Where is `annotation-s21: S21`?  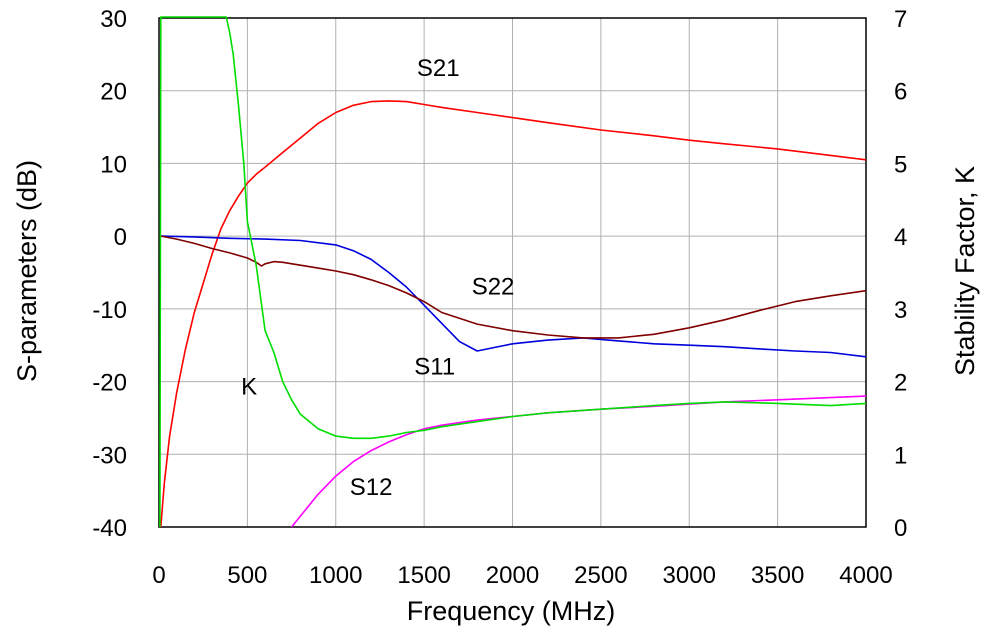 annotation-s21: S21 is located at coordinates (438, 68).